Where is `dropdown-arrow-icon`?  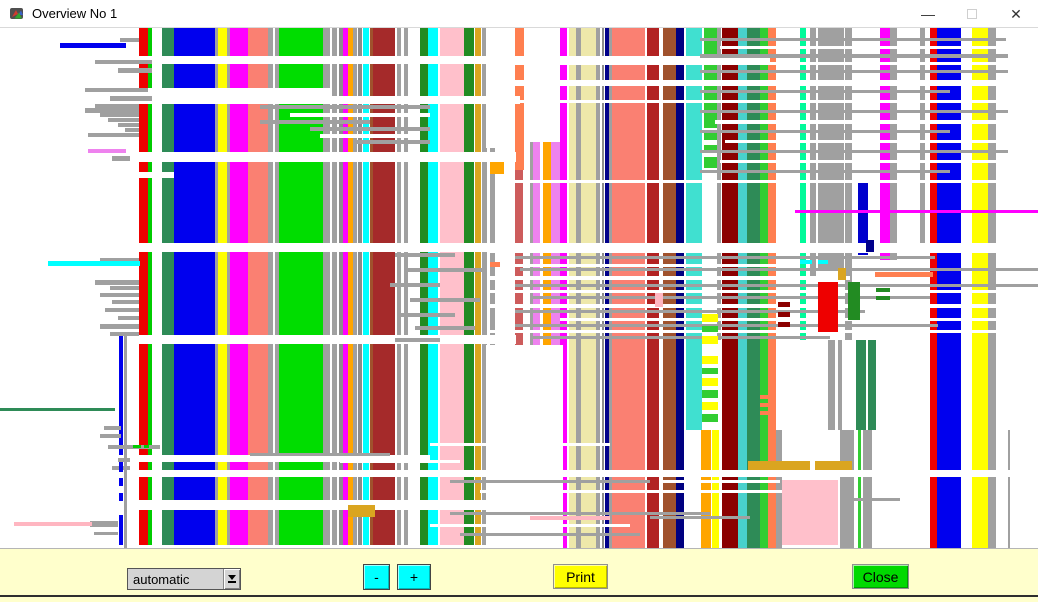 dropdown-arrow-icon is located at coordinates (231, 579).